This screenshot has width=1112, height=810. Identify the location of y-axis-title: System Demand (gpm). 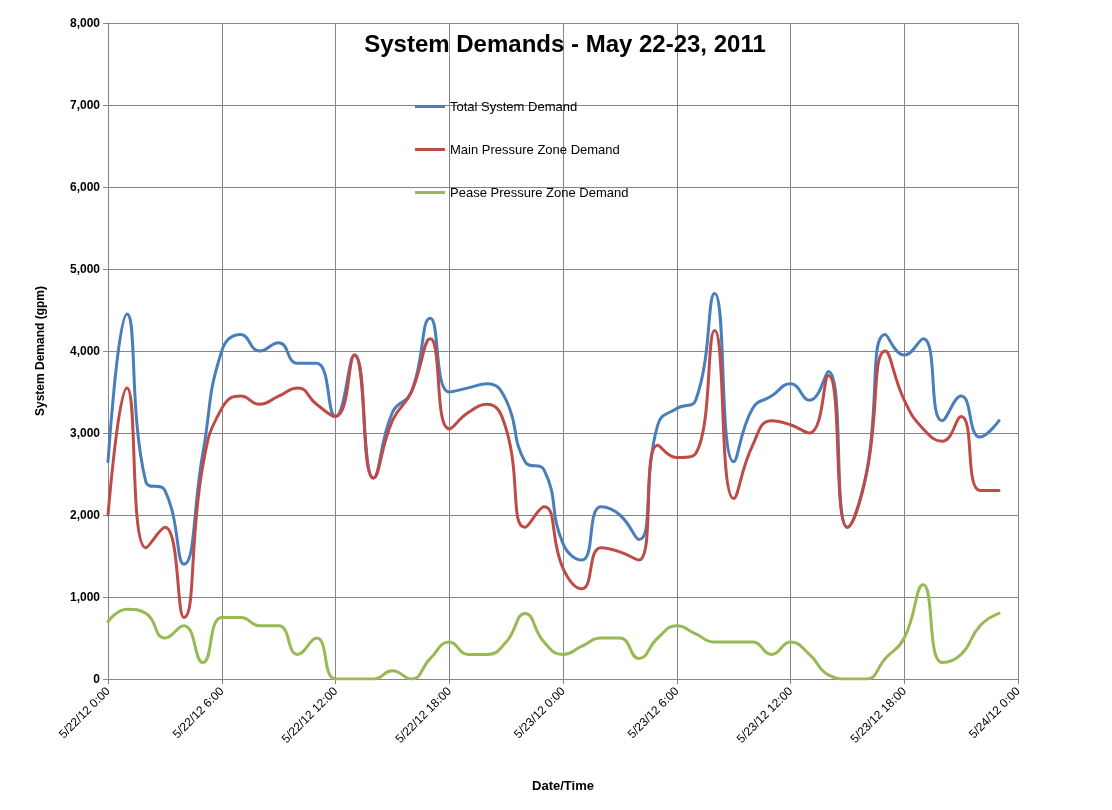
(40, 351).